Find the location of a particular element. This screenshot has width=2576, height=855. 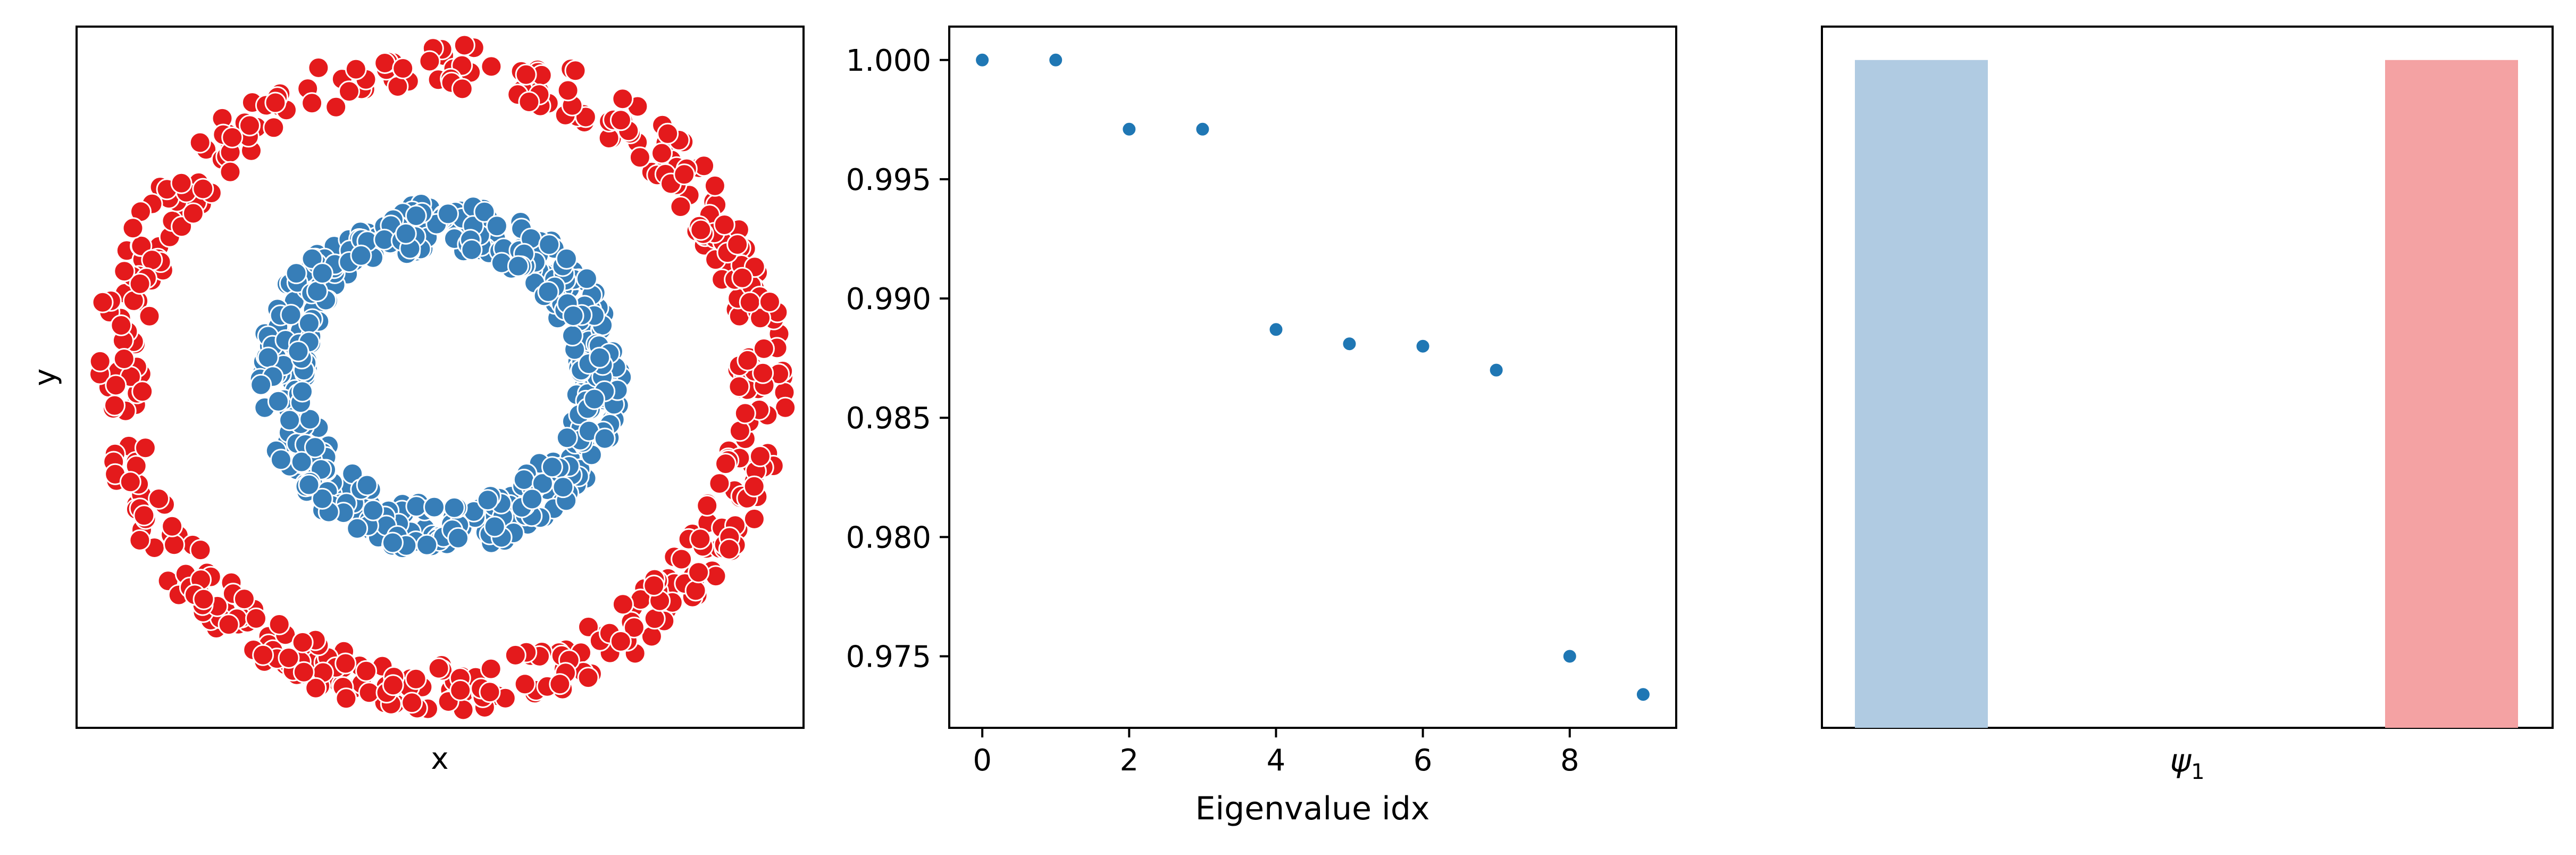

y-tick-label: 0.985 is located at coordinates (888, 418).